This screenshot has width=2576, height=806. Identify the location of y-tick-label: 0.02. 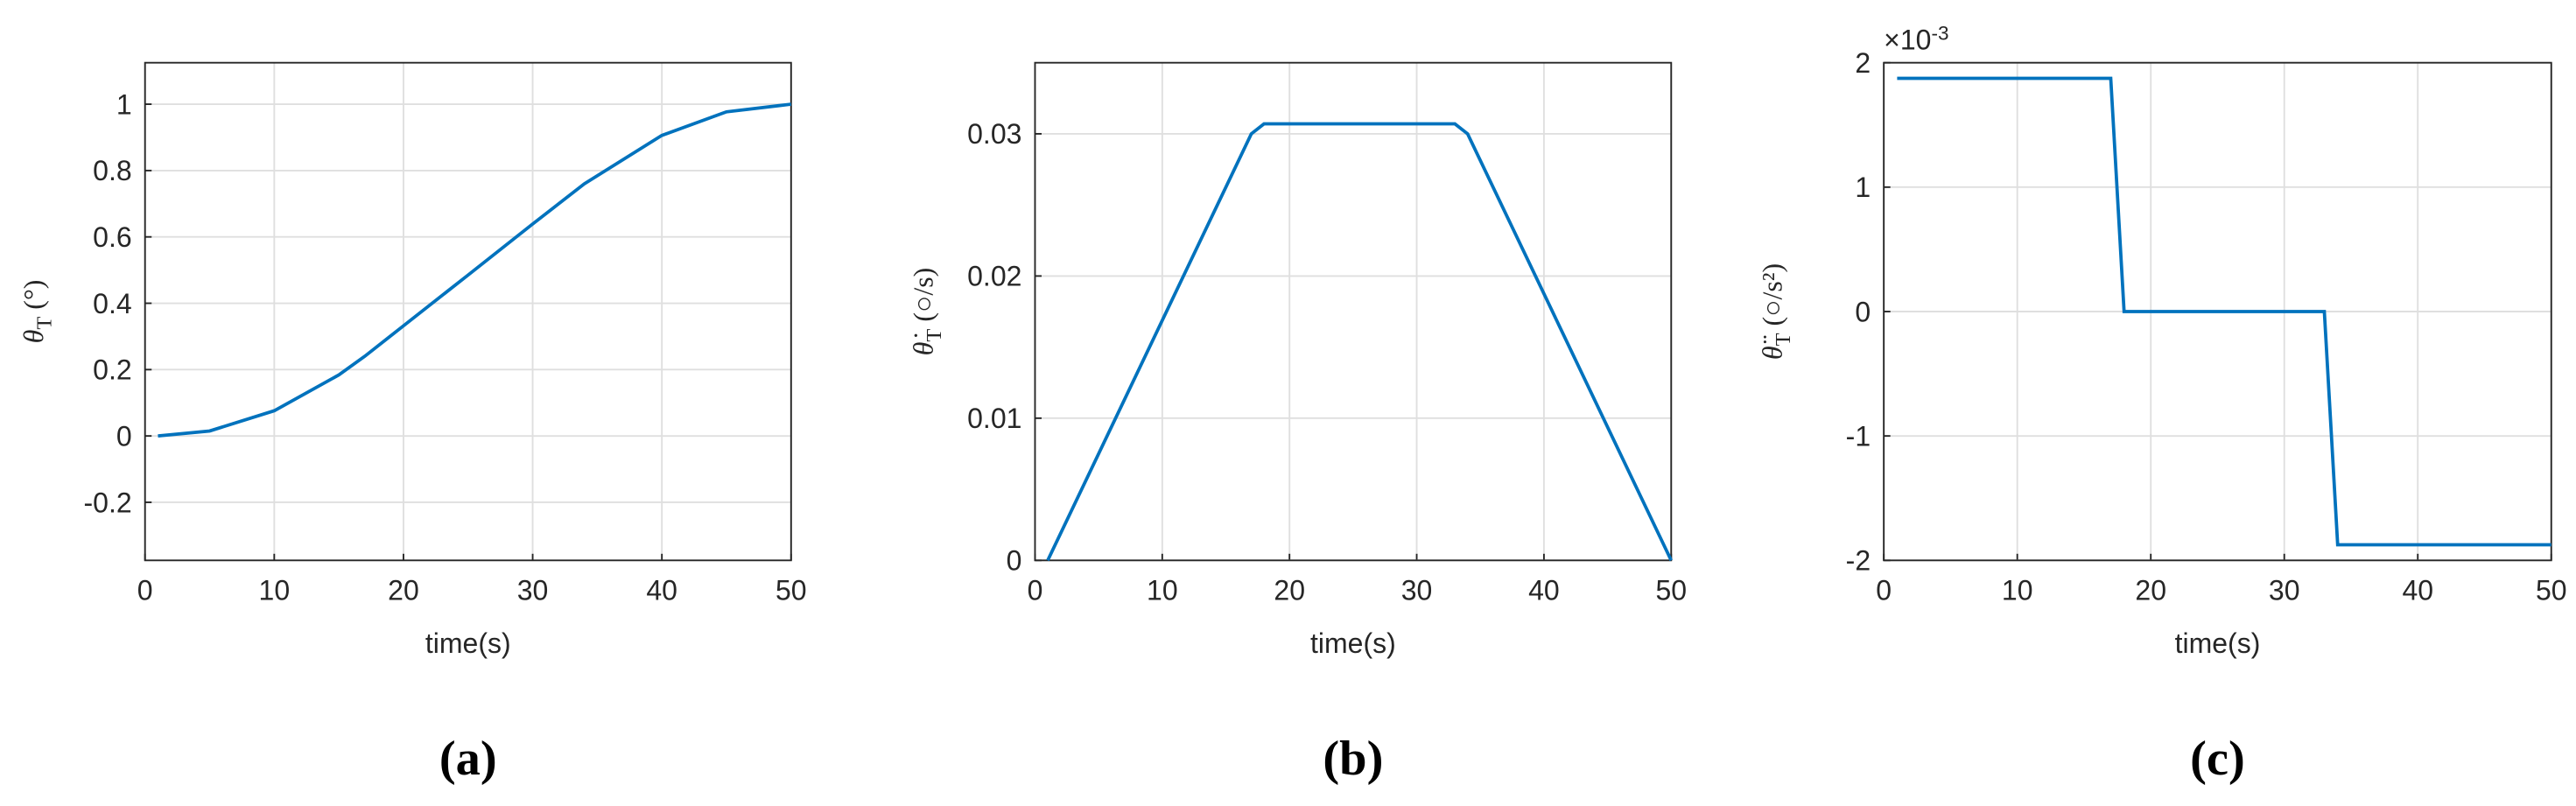
(994, 276).